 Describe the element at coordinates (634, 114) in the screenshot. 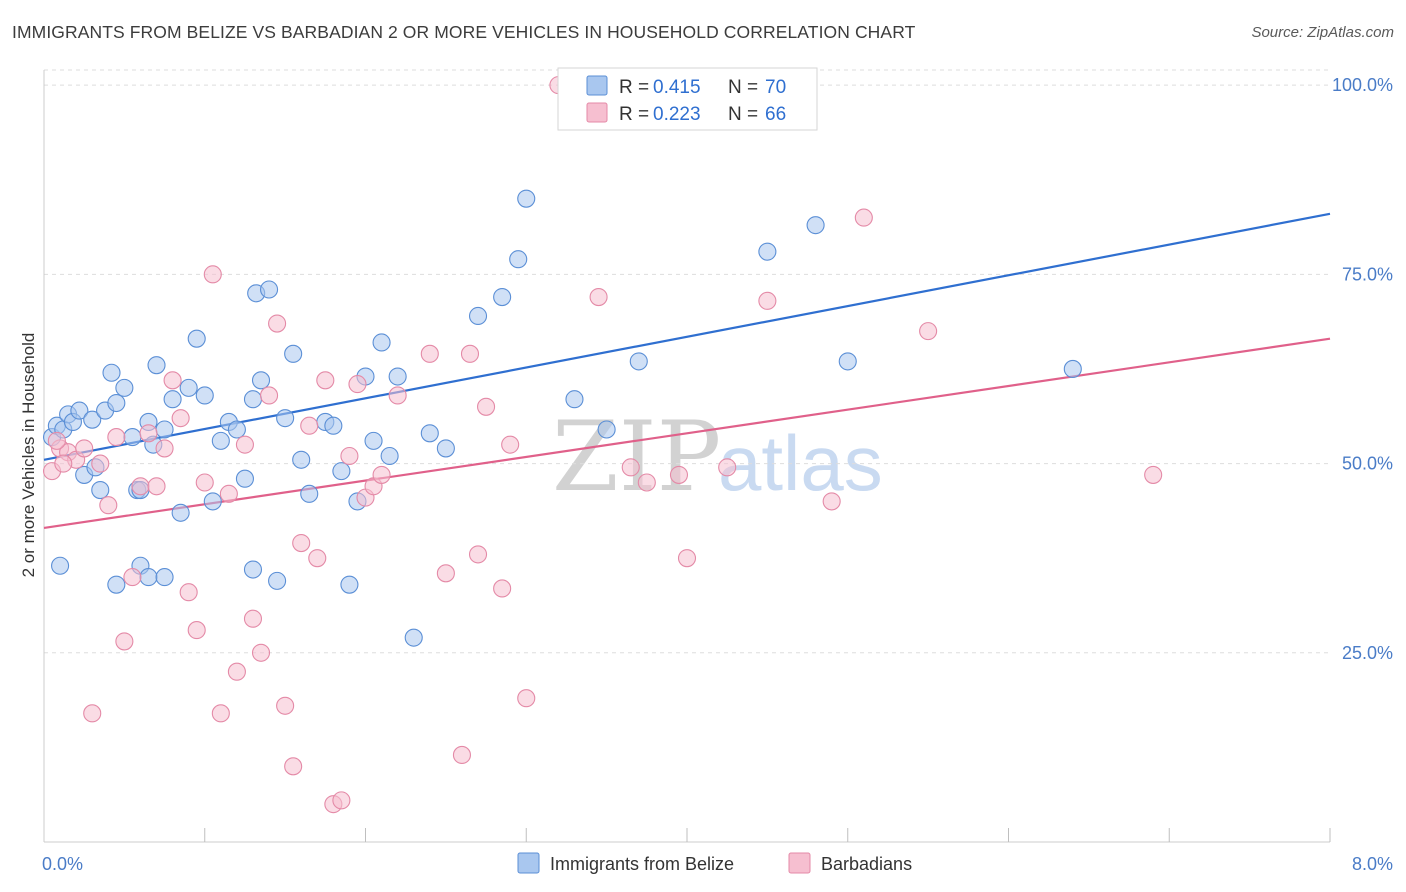

I see `legend-r-label-2: R =` at that location.